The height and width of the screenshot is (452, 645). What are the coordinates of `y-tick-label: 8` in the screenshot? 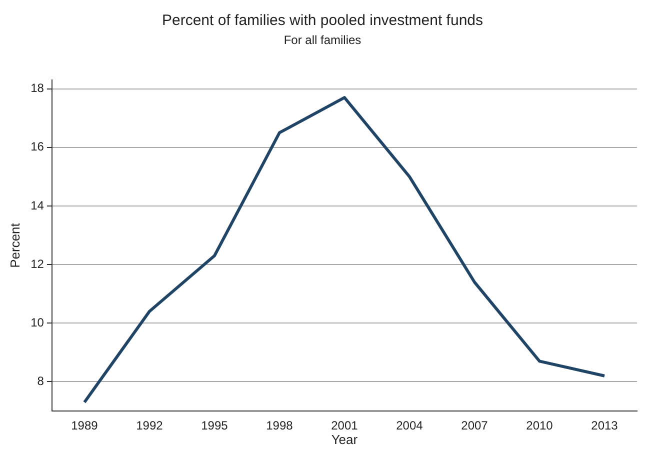 It's located at (40, 381).